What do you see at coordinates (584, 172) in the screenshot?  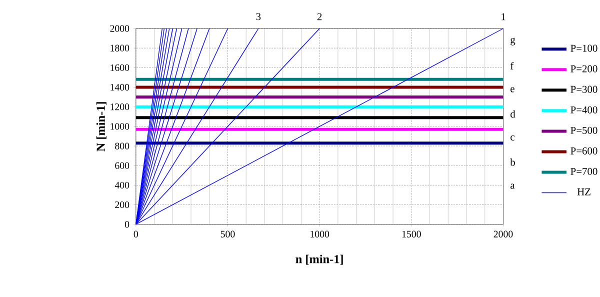 I see `legend-label: P=700` at bounding box center [584, 172].